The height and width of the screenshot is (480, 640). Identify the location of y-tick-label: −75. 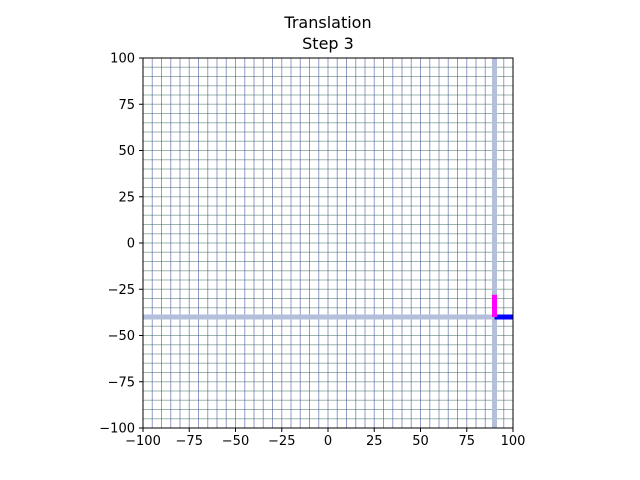
(121, 382).